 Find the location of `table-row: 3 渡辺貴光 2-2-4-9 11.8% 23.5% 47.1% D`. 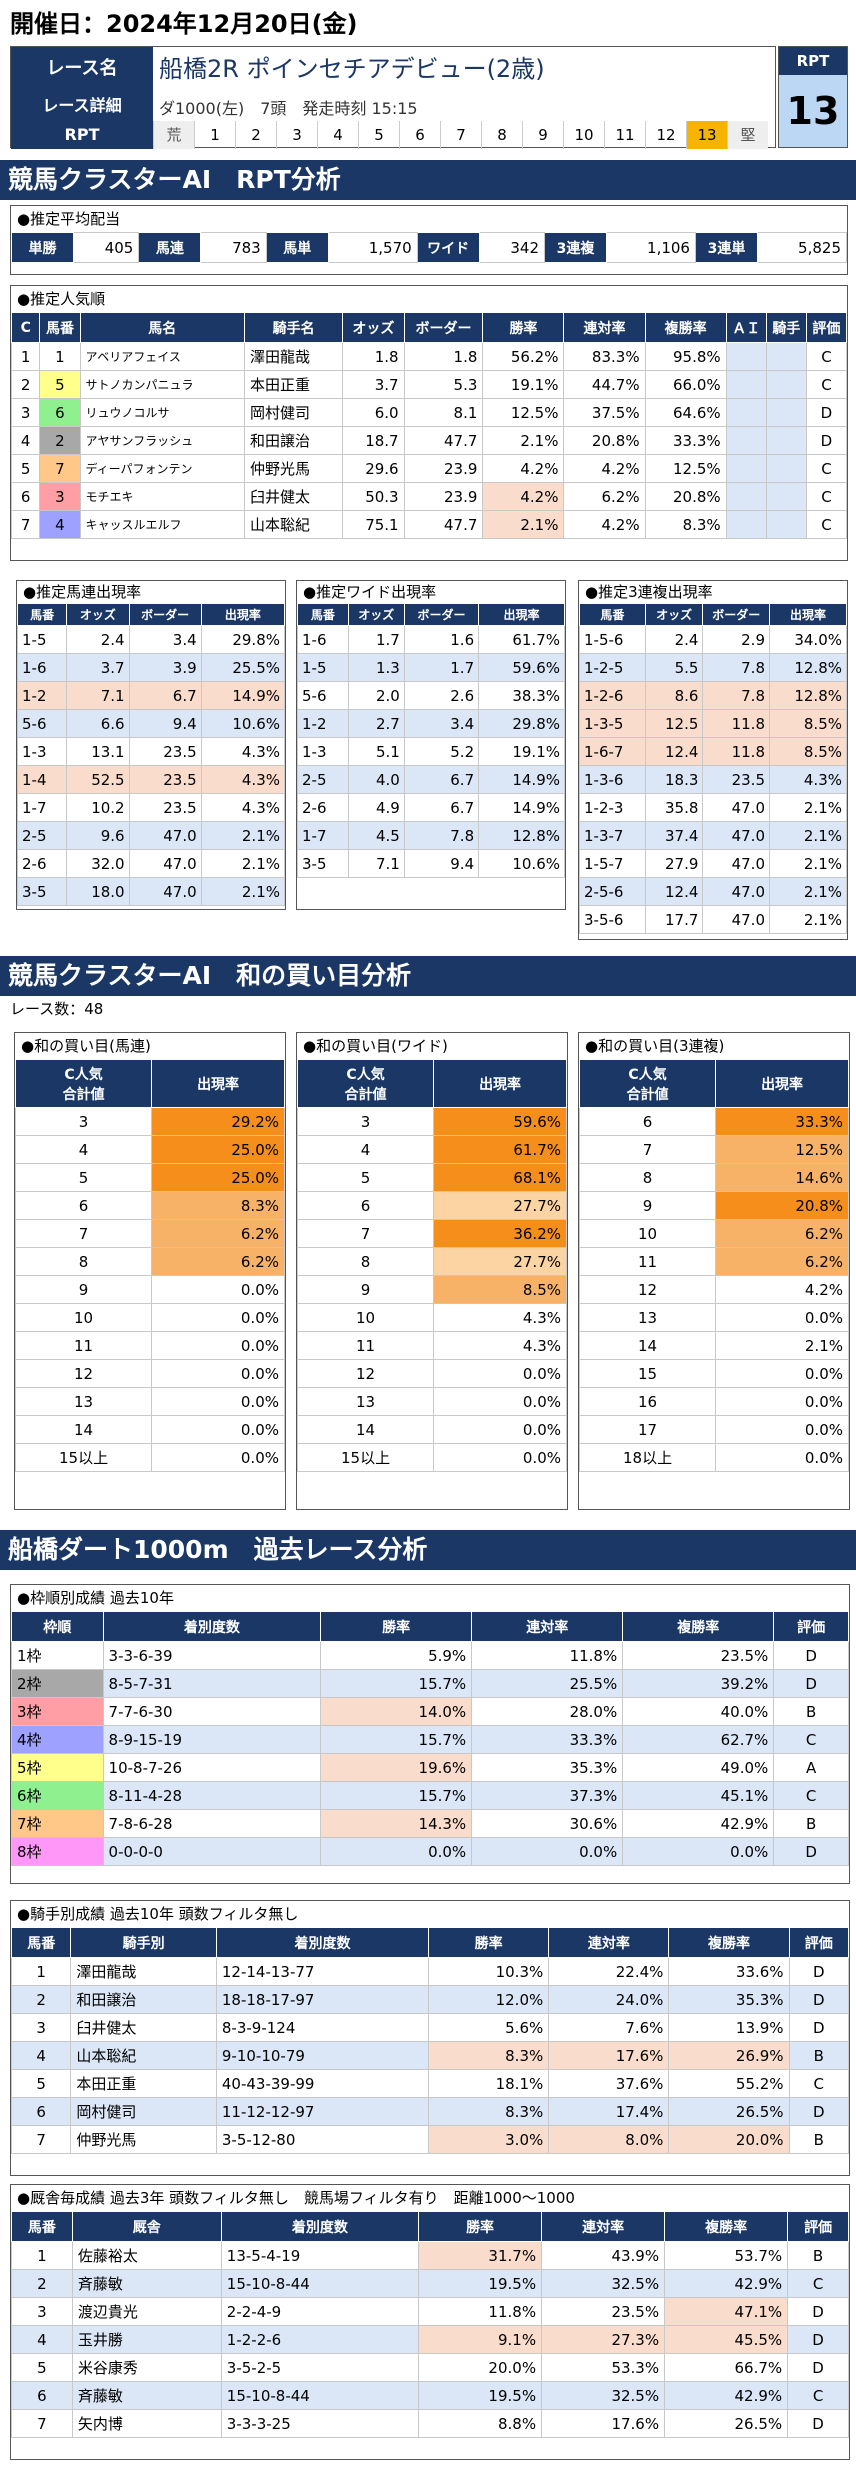

table-row: 3 渡辺貴光 2-2-4-9 11.8% 23.5% 47.1% D is located at coordinates (430, 2311).